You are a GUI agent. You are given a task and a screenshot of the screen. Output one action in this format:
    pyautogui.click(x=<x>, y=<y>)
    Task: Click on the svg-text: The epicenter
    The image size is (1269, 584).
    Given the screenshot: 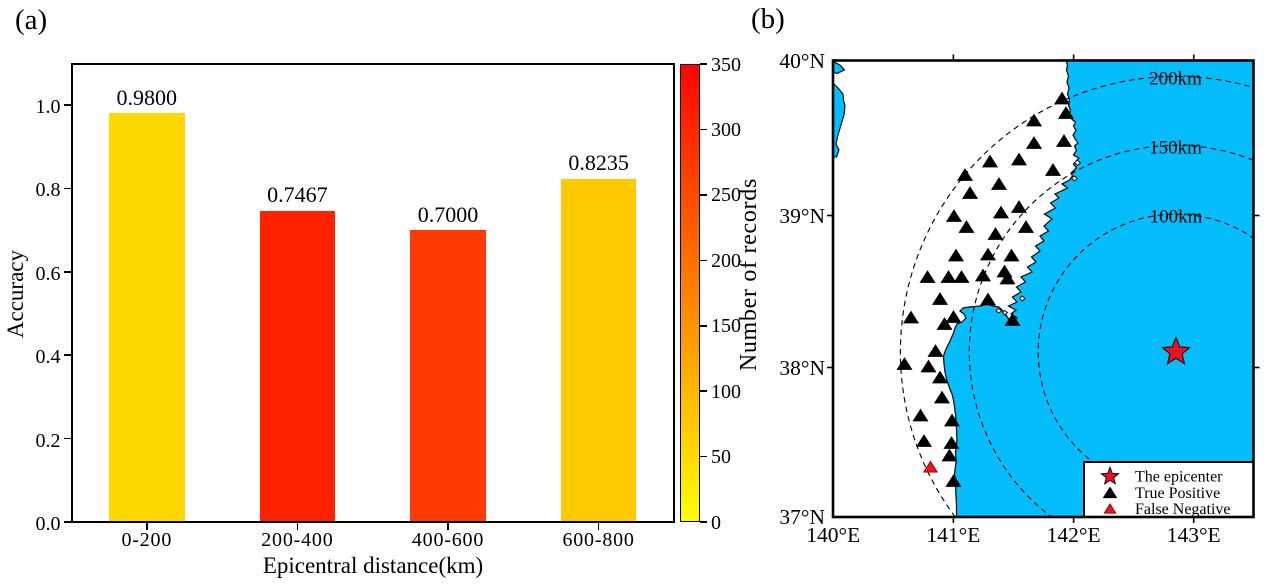 What is the action you would take?
    pyautogui.click(x=1179, y=477)
    